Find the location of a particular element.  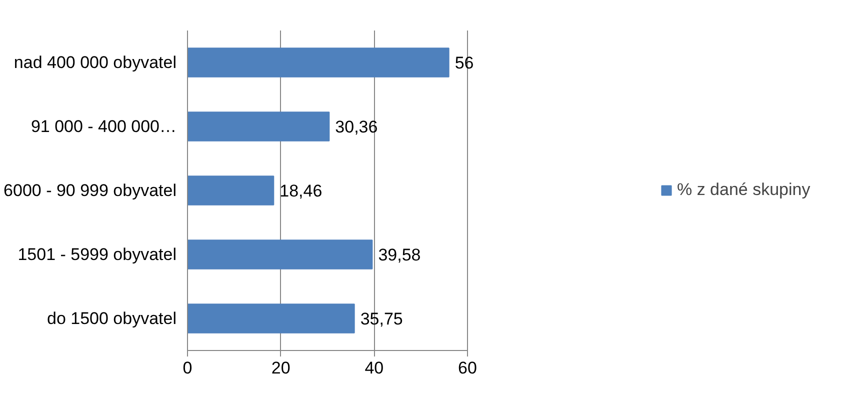

x-tick-label: 0 is located at coordinates (187, 368).